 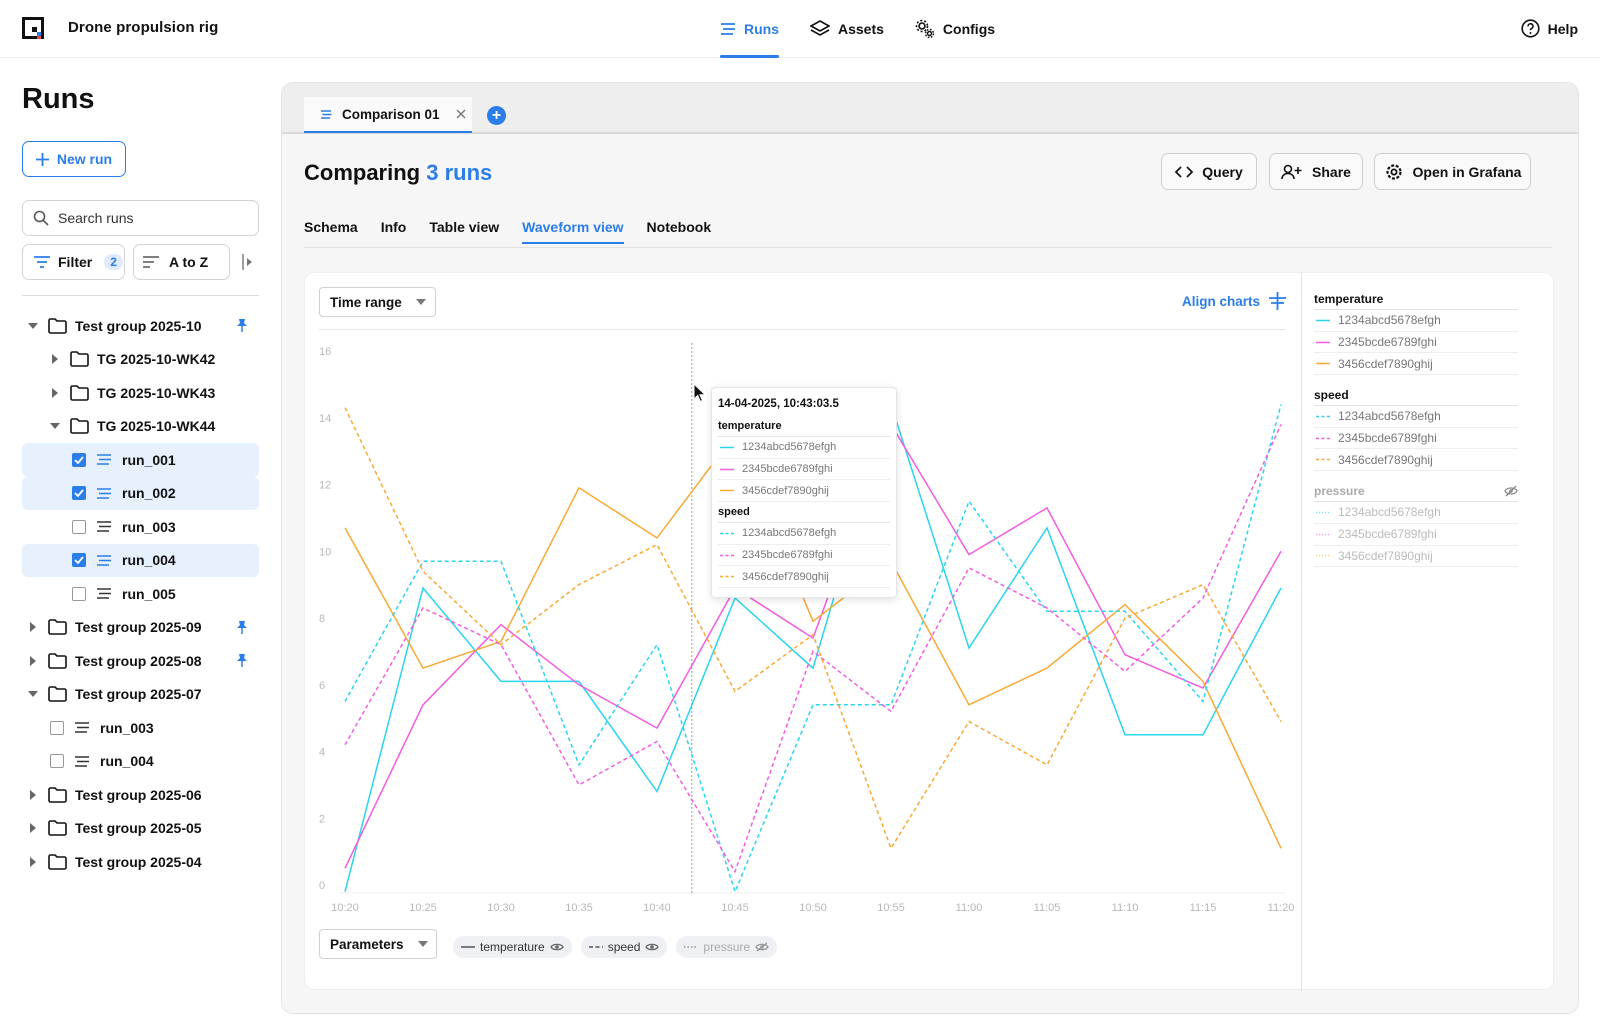 What do you see at coordinates (749, 29) in the screenshot?
I see `nav-runs: Runs` at bounding box center [749, 29].